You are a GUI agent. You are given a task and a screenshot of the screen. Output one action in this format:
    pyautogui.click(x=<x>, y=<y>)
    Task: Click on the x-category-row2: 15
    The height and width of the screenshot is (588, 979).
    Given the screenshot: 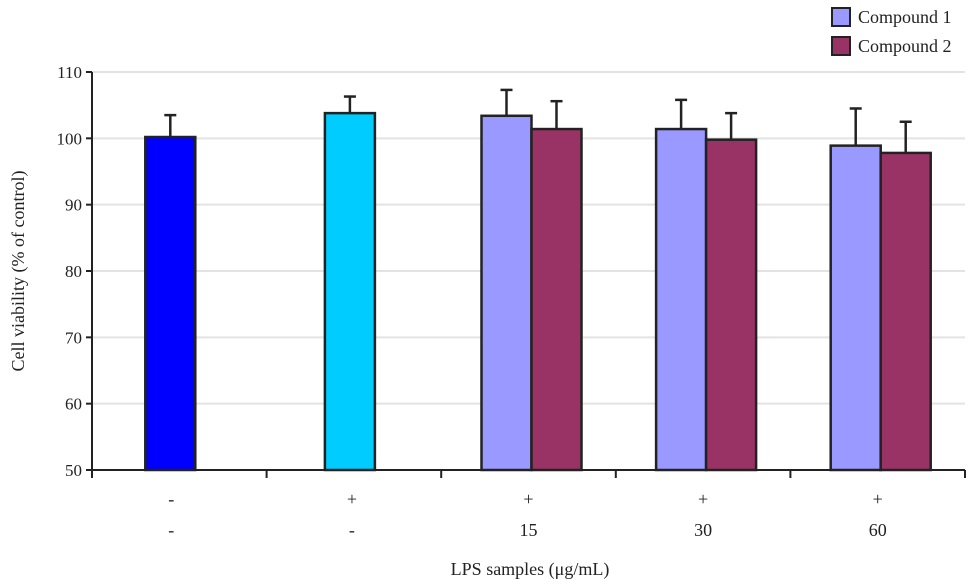 What is the action you would take?
    pyautogui.click(x=529, y=530)
    